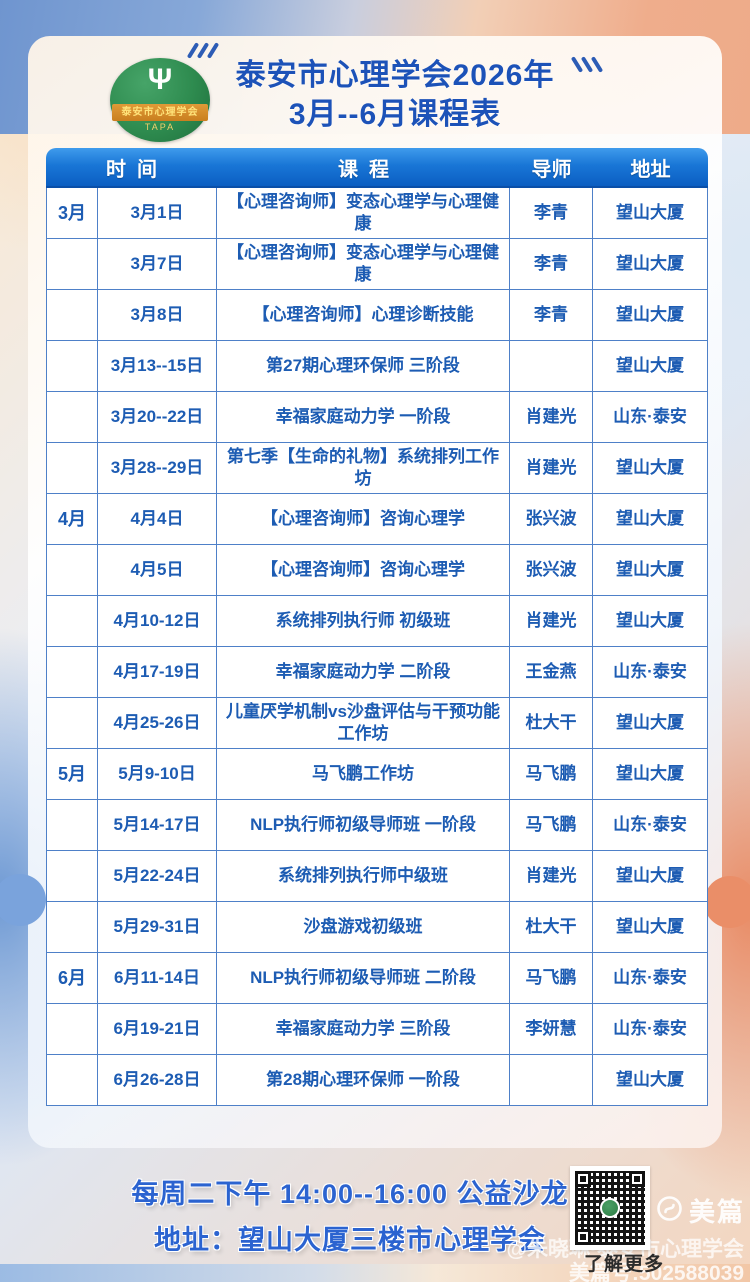 The height and width of the screenshot is (1282, 750). I want to click on table-row: 3月 3月1日 【心理咨询师】变态心理学与心理健康 李青 望山大厦, so click(377, 213).